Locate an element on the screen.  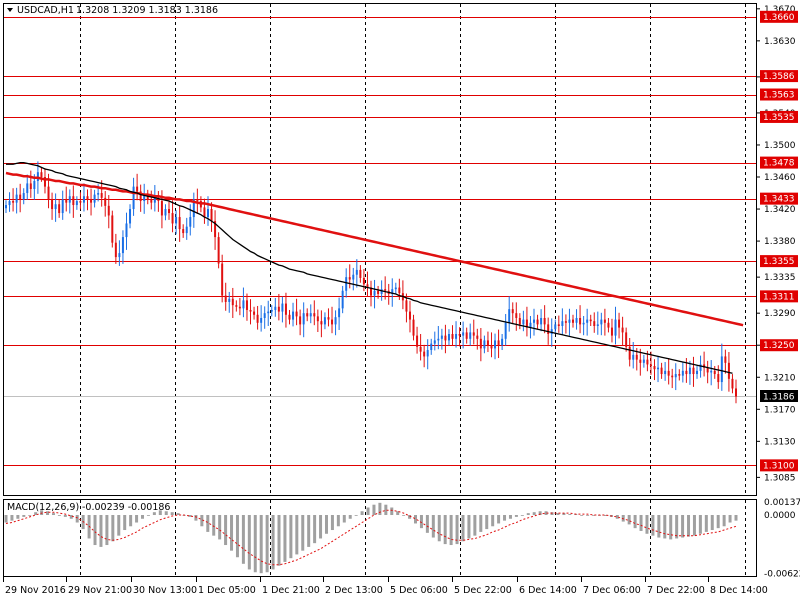
price-axis-tick-label: 1.3335 is located at coordinates (780, 278).